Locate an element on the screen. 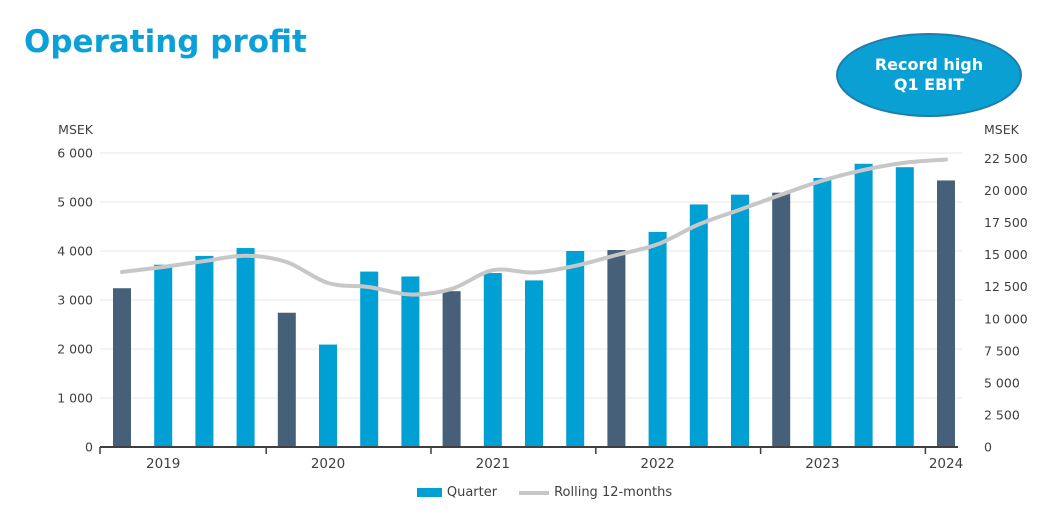 The image size is (1063, 522). x-axis-year-label: 2021 is located at coordinates (493, 464).